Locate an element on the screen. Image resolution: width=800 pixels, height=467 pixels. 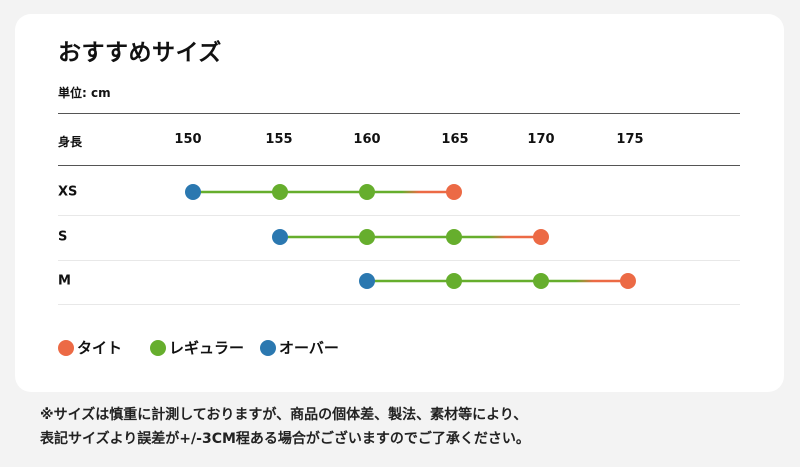
x-tick-label: 150 is located at coordinates (188, 139).